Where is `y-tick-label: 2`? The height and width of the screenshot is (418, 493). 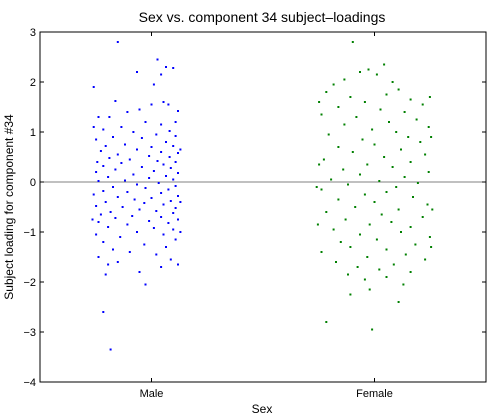
y-tick-label: 2 is located at coordinates (33, 83).